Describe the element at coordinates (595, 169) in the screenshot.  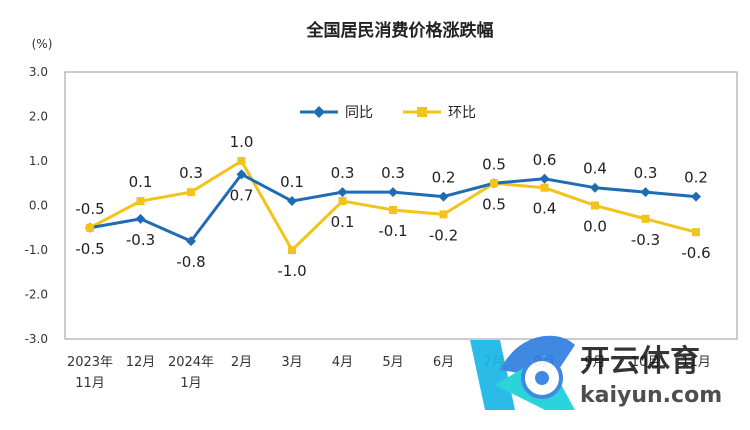
I see `data-label-yoy: 0.4` at that location.